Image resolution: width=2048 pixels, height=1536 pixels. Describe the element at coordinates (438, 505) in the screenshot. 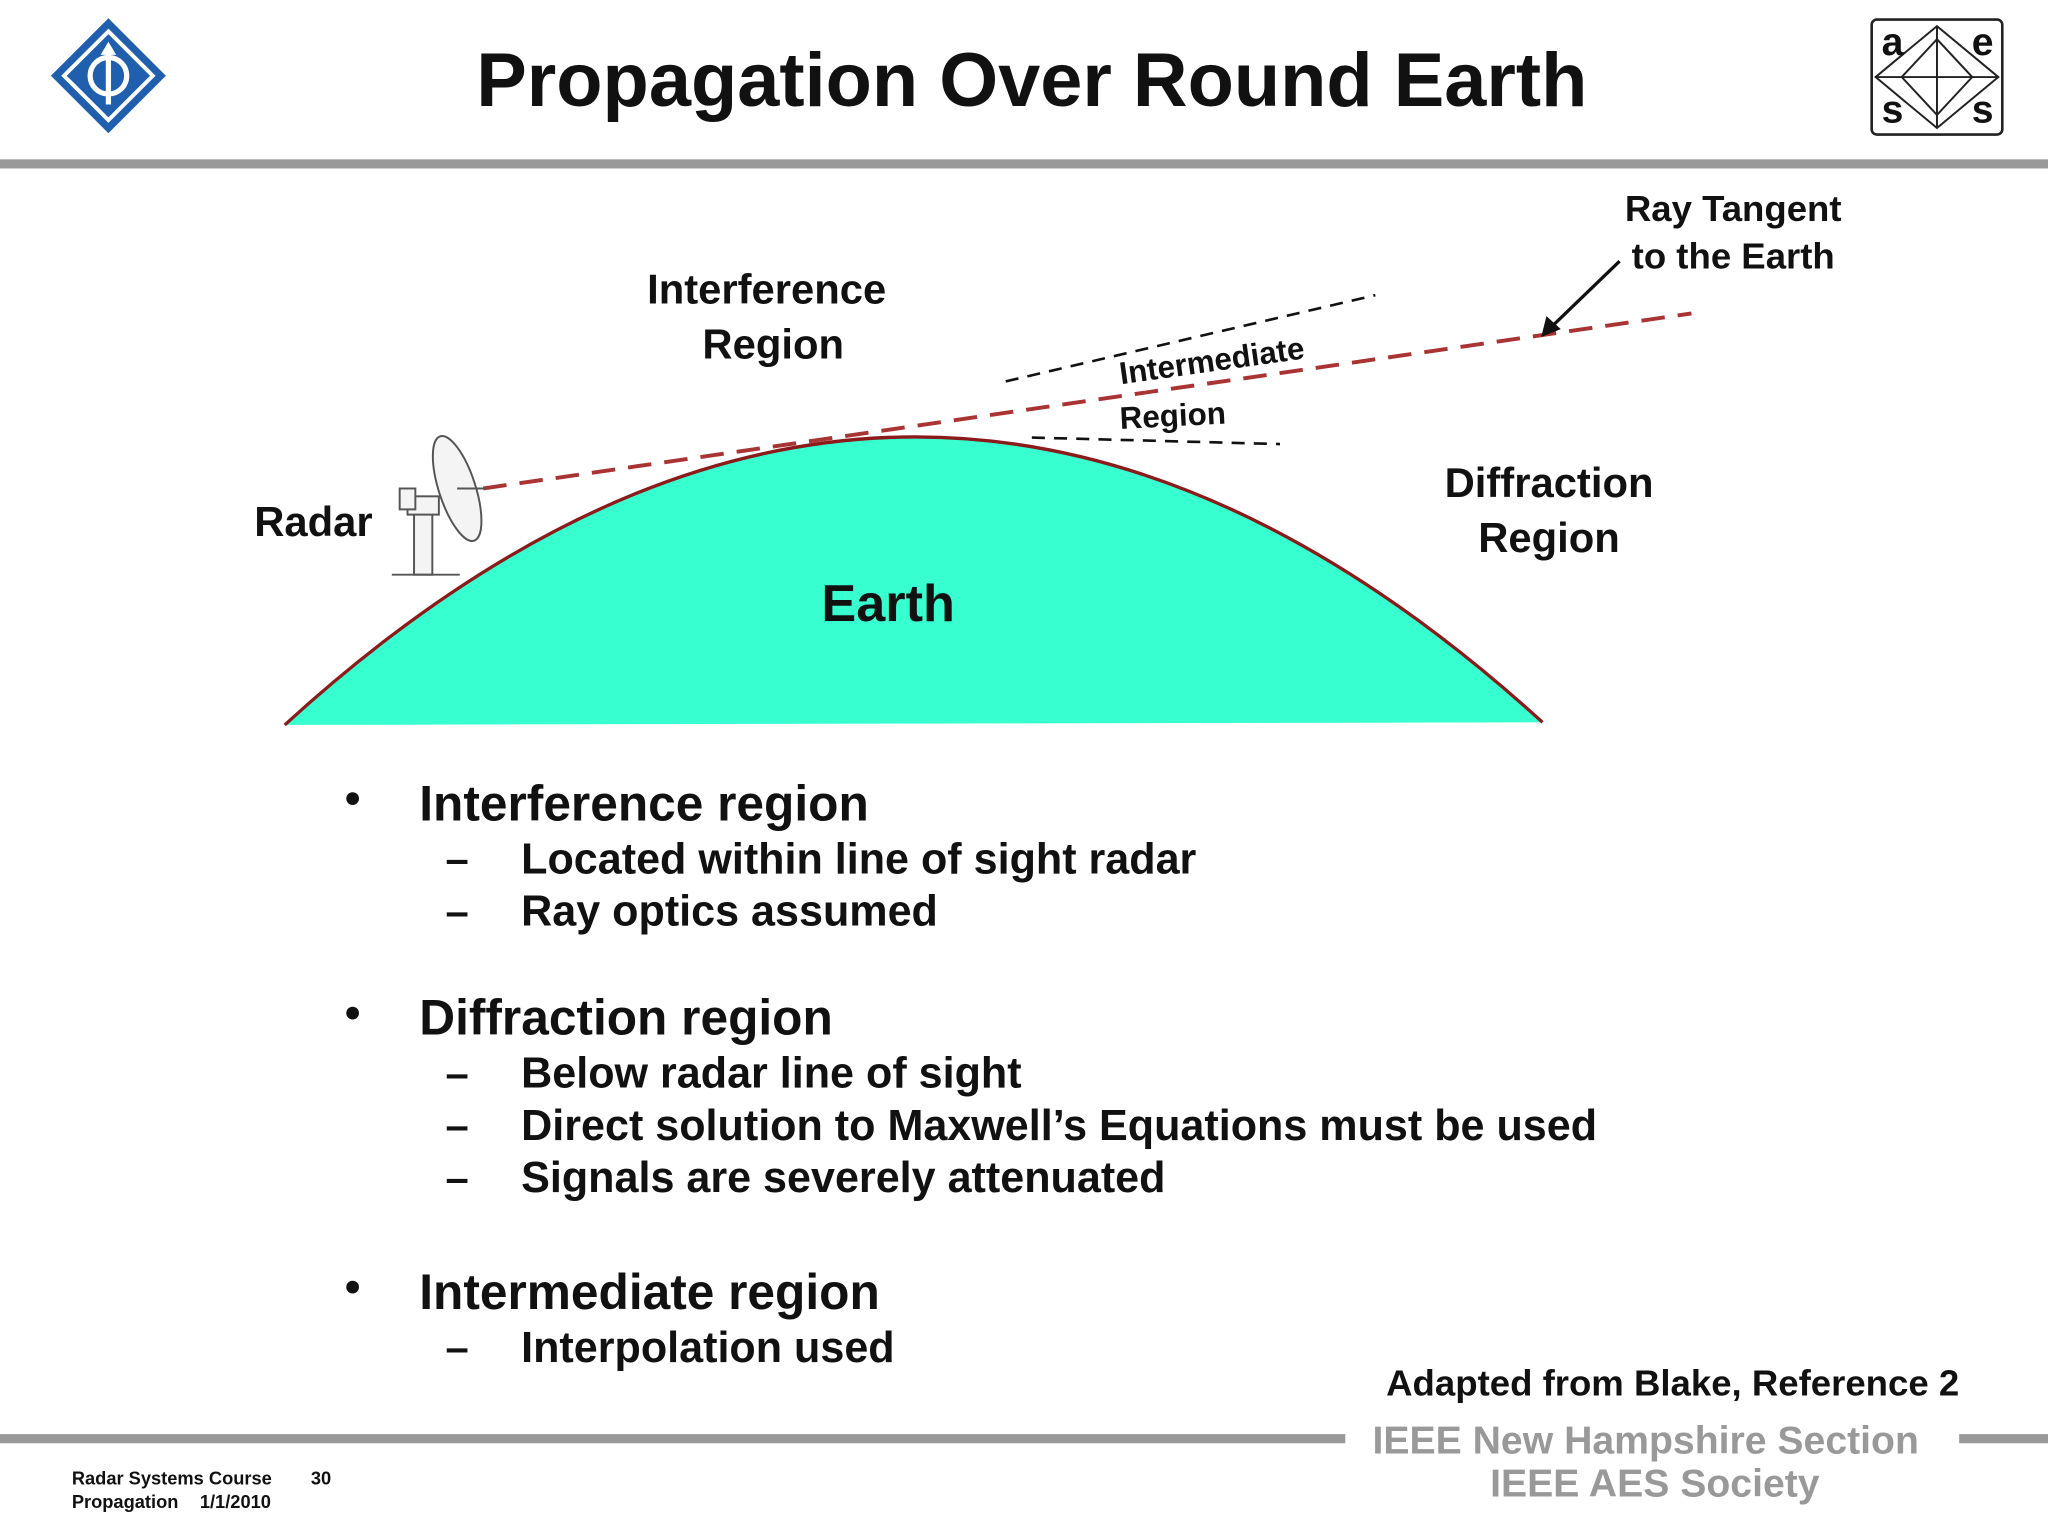

I see `radar-icon` at that location.